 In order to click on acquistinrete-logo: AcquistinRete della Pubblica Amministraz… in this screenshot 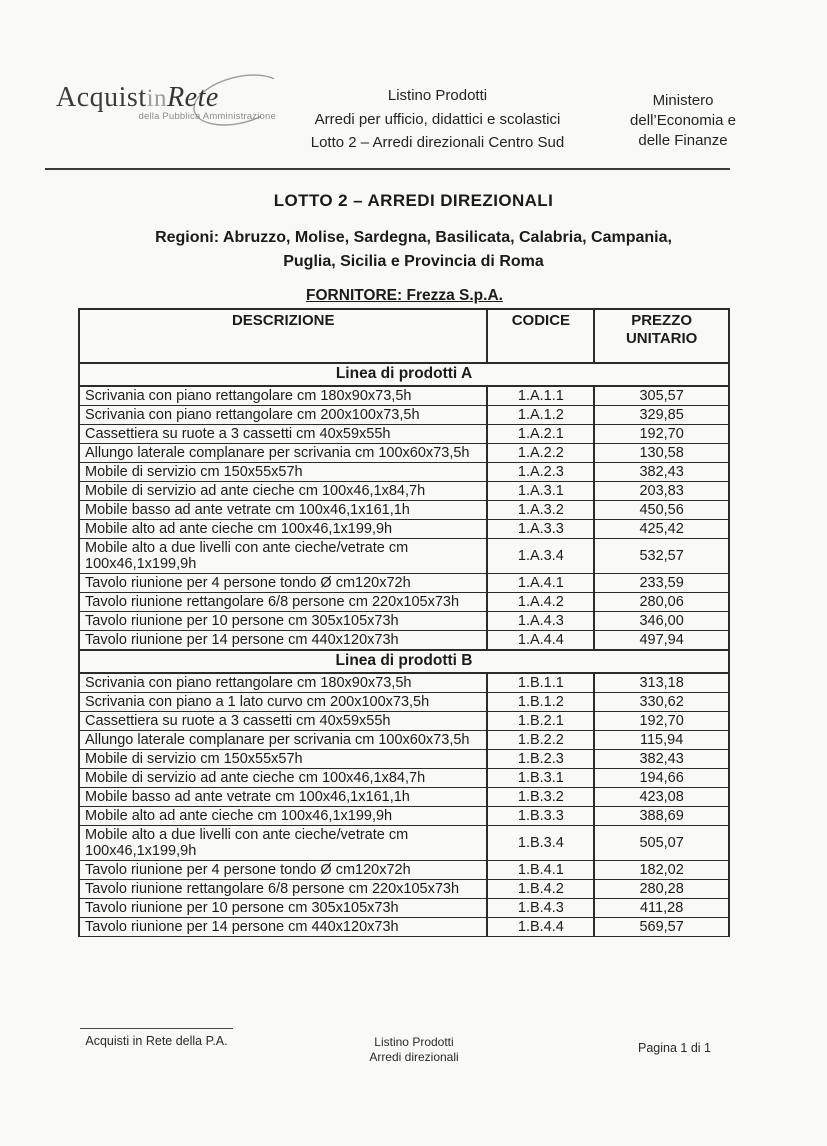, I will do `click(170, 100)`.